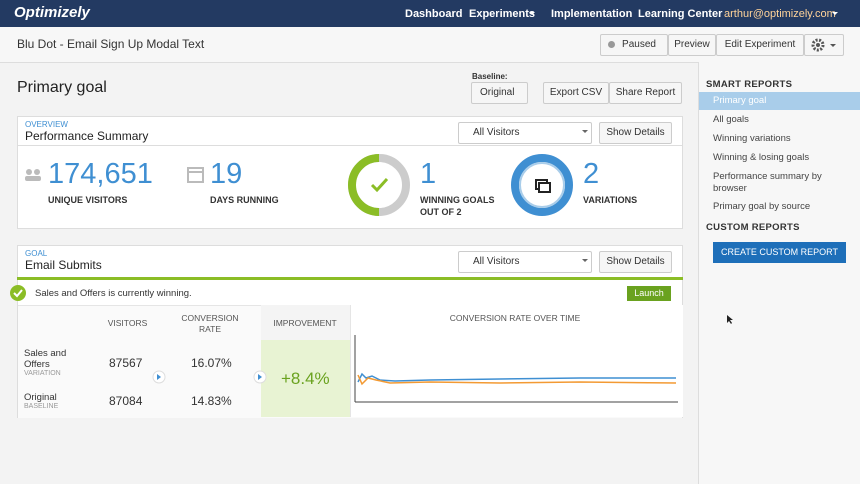 This screenshot has height=484, width=860. I want to click on winning-bar, so click(350, 278).